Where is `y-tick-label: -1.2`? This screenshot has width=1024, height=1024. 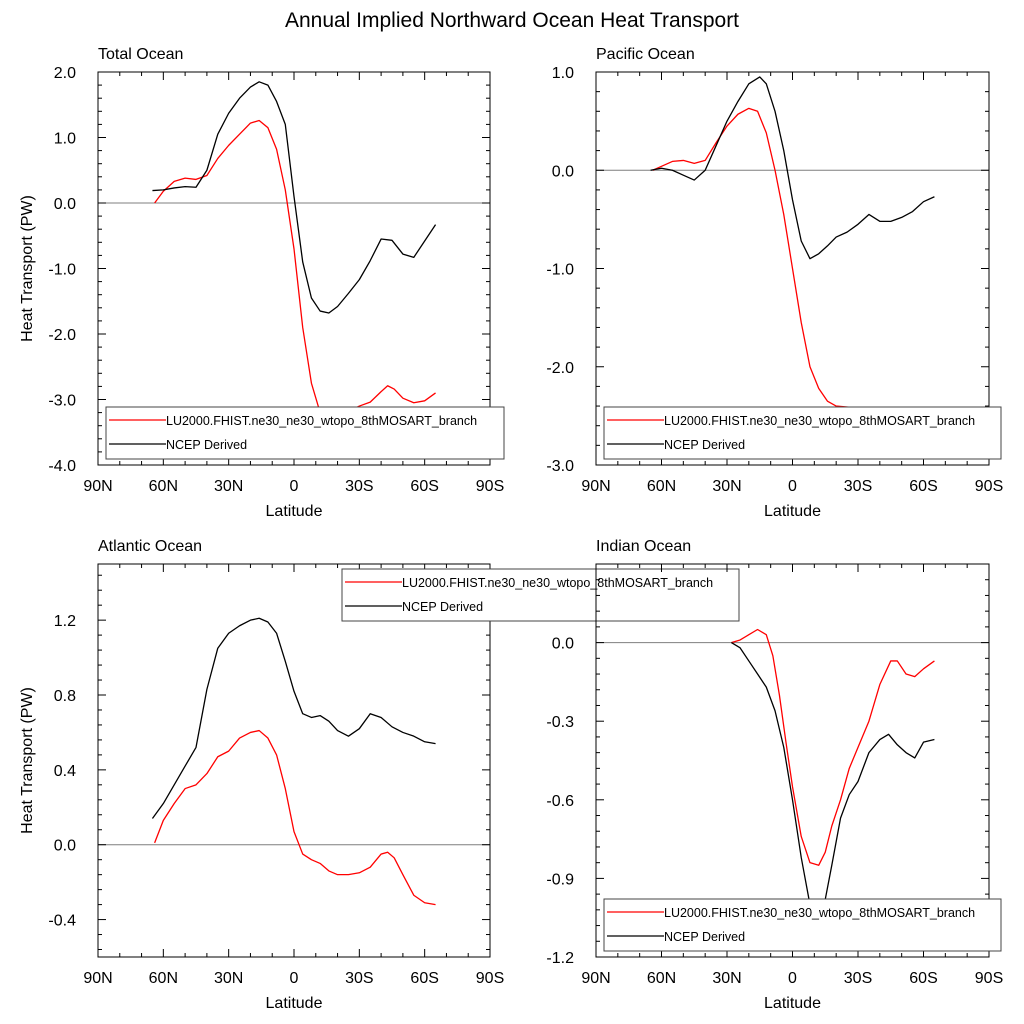 y-tick-label: -1.2 is located at coordinates (560, 958).